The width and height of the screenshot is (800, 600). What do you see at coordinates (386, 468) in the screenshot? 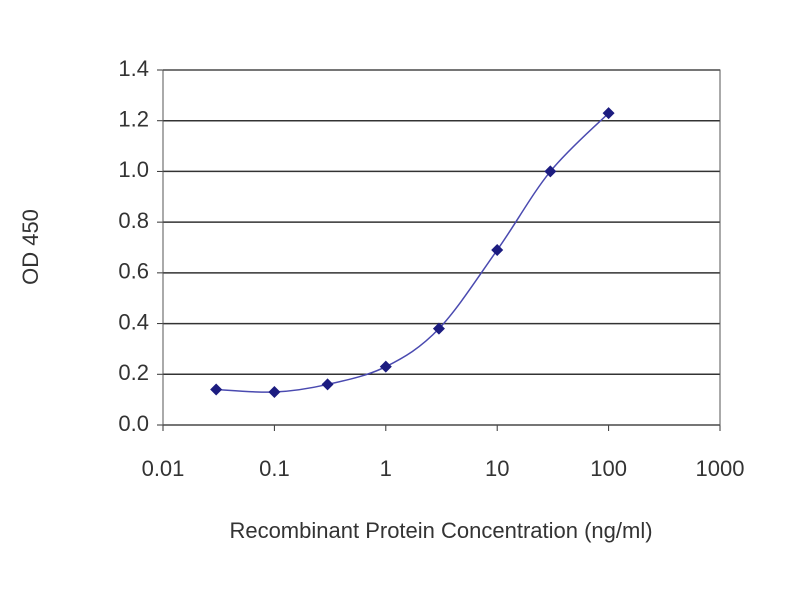
I see `x-tick-label: 1` at bounding box center [386, 468].